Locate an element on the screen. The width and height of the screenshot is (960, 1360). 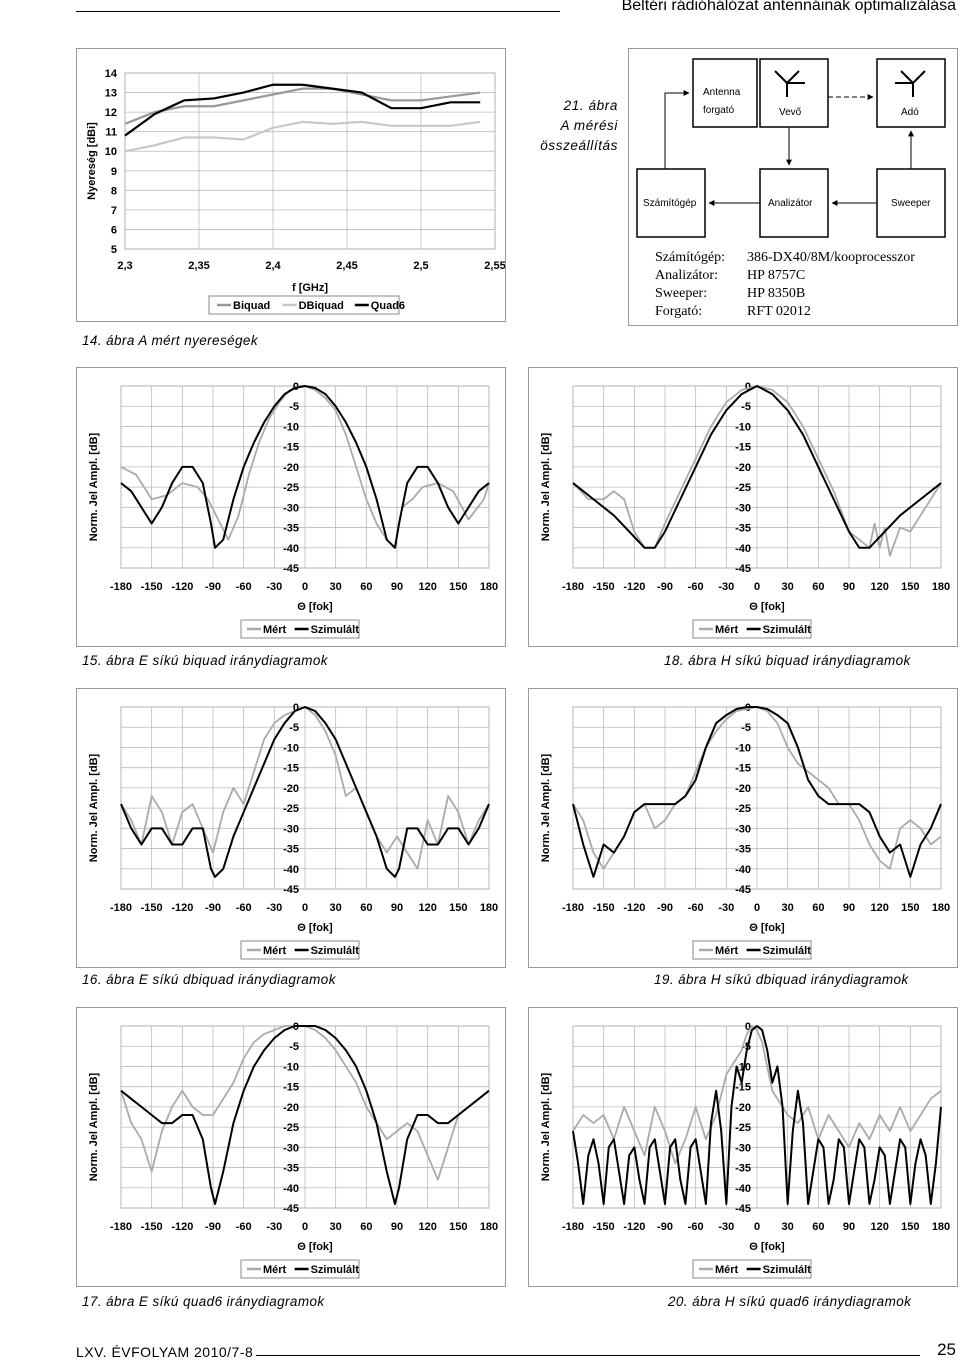
x-tick-label: 2,45 is located at coordinates (346, 266).